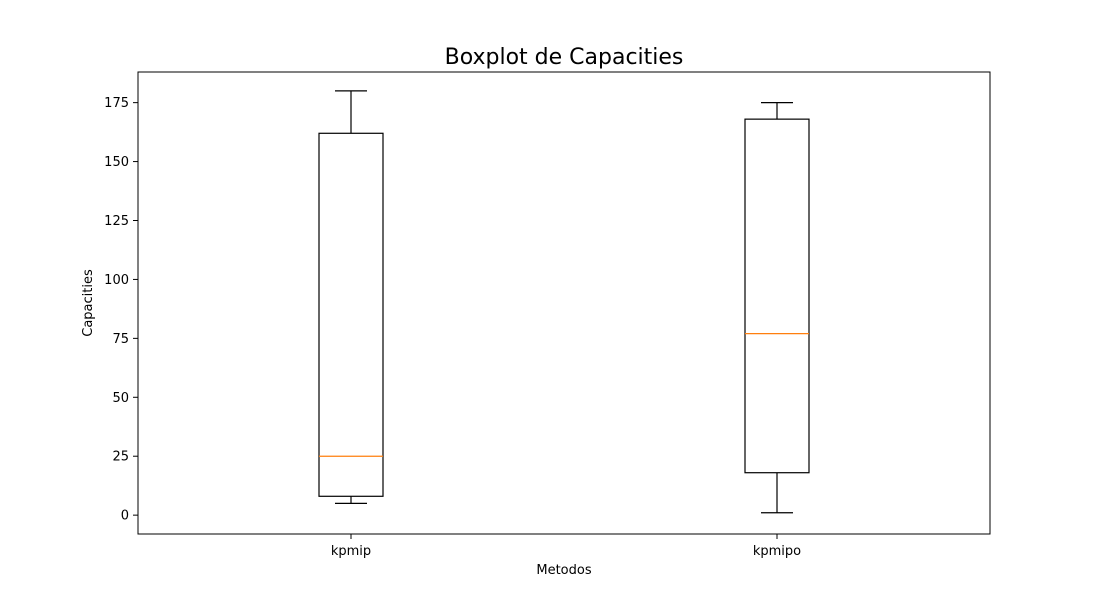  What do you see at coordinates (120, 398) in the screenshot?
I see `y-tick-label: 50` at bounding box center [120, 398].